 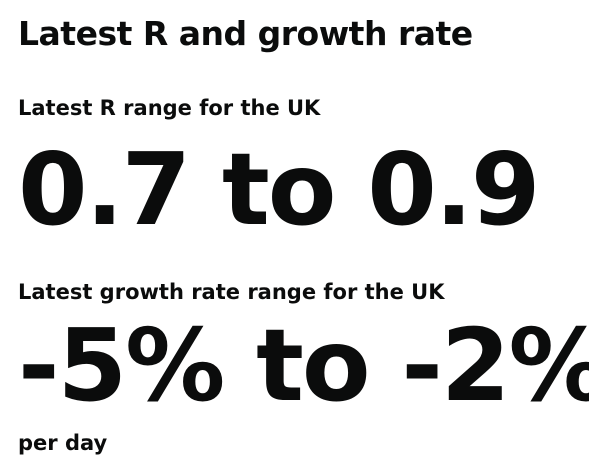 What do you see at coordinates (245, 33) in the screenshot?
I see `page-title: Latest R and growth rate` at bounding box center [245, 33].